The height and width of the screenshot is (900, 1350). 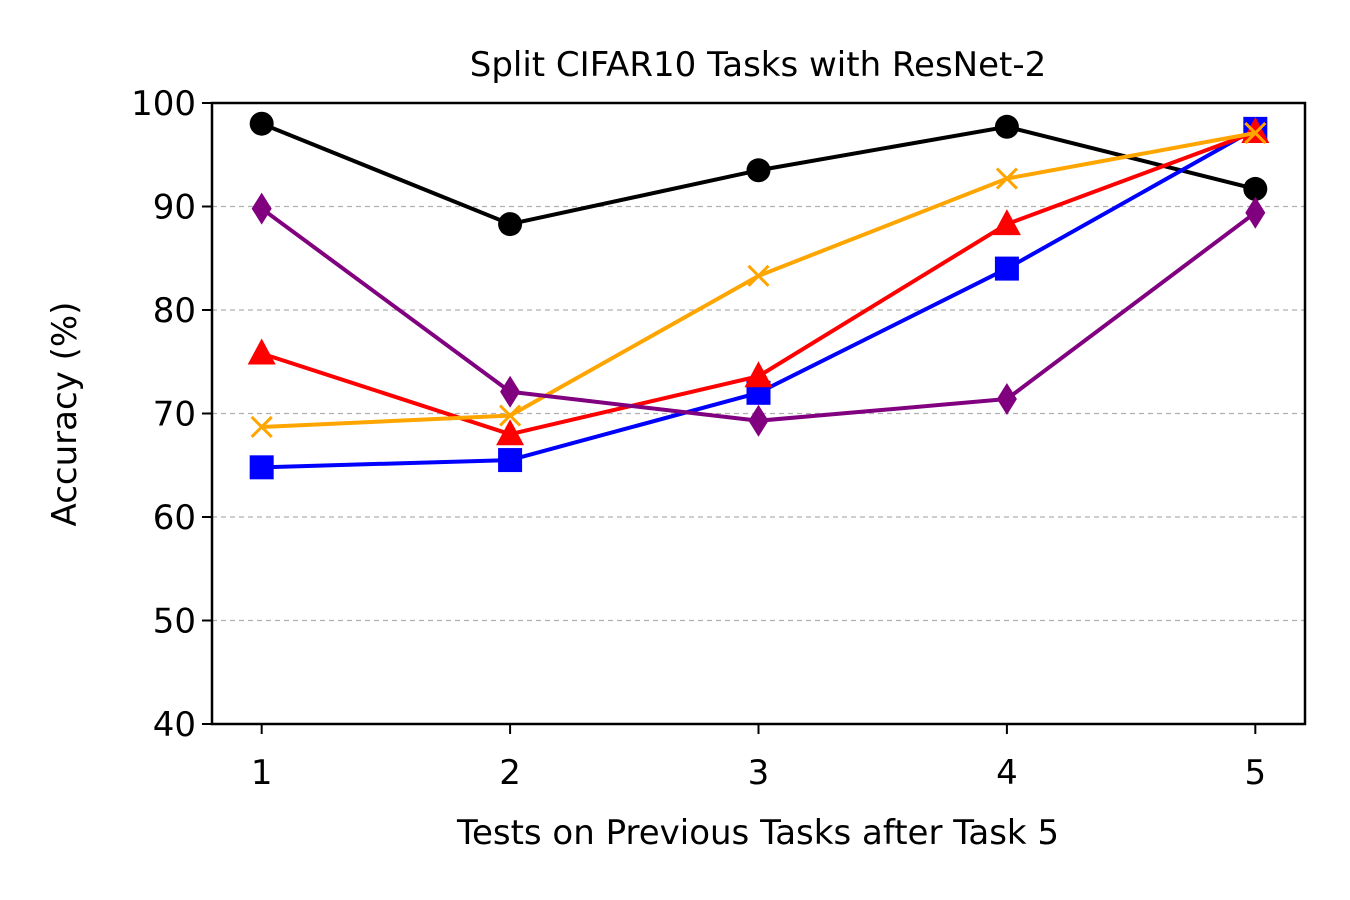 I want to click on y-axis: 40 50 60 70 80 90 100, so click(x=171, y=414).